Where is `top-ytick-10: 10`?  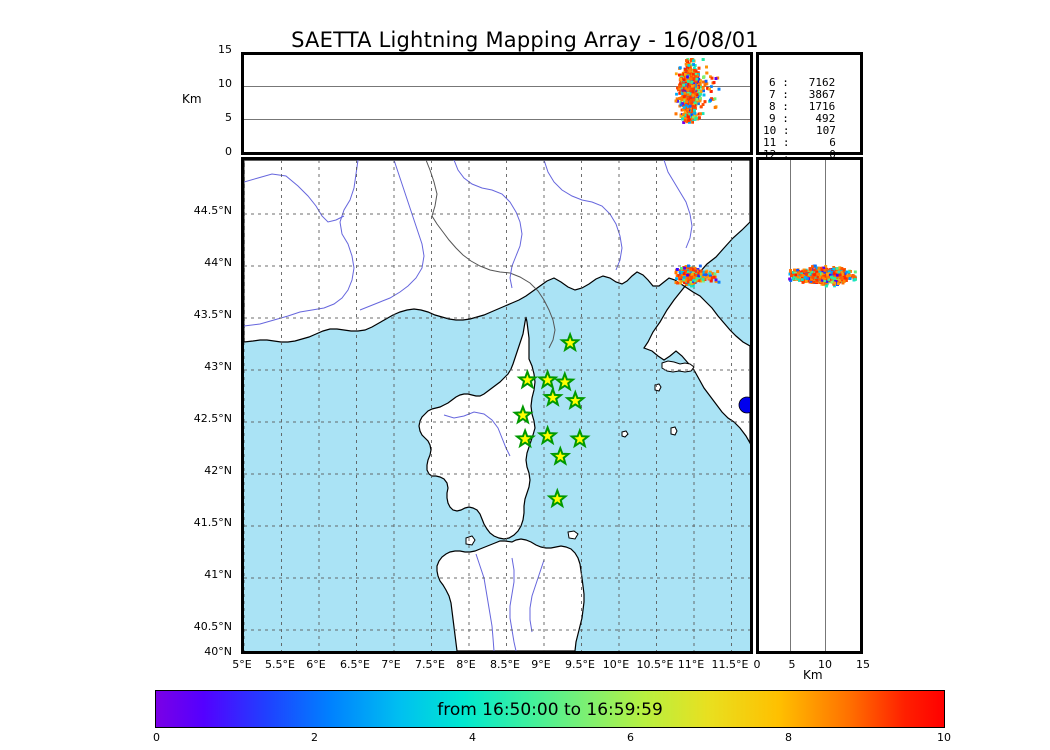
top-ytick-10: 10 is located at coordinates (225, 83).